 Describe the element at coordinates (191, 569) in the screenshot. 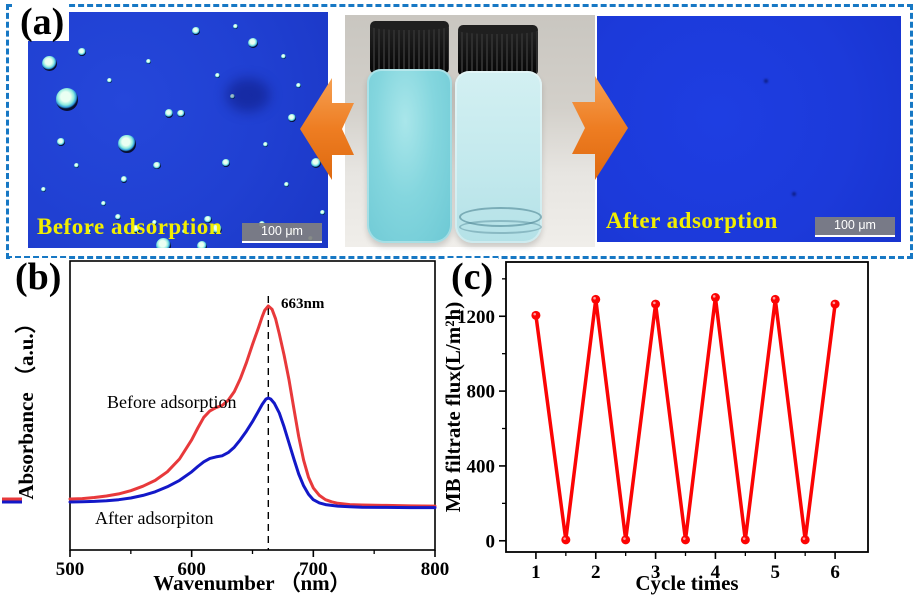

I see `x-tick-label: 600` at that location.